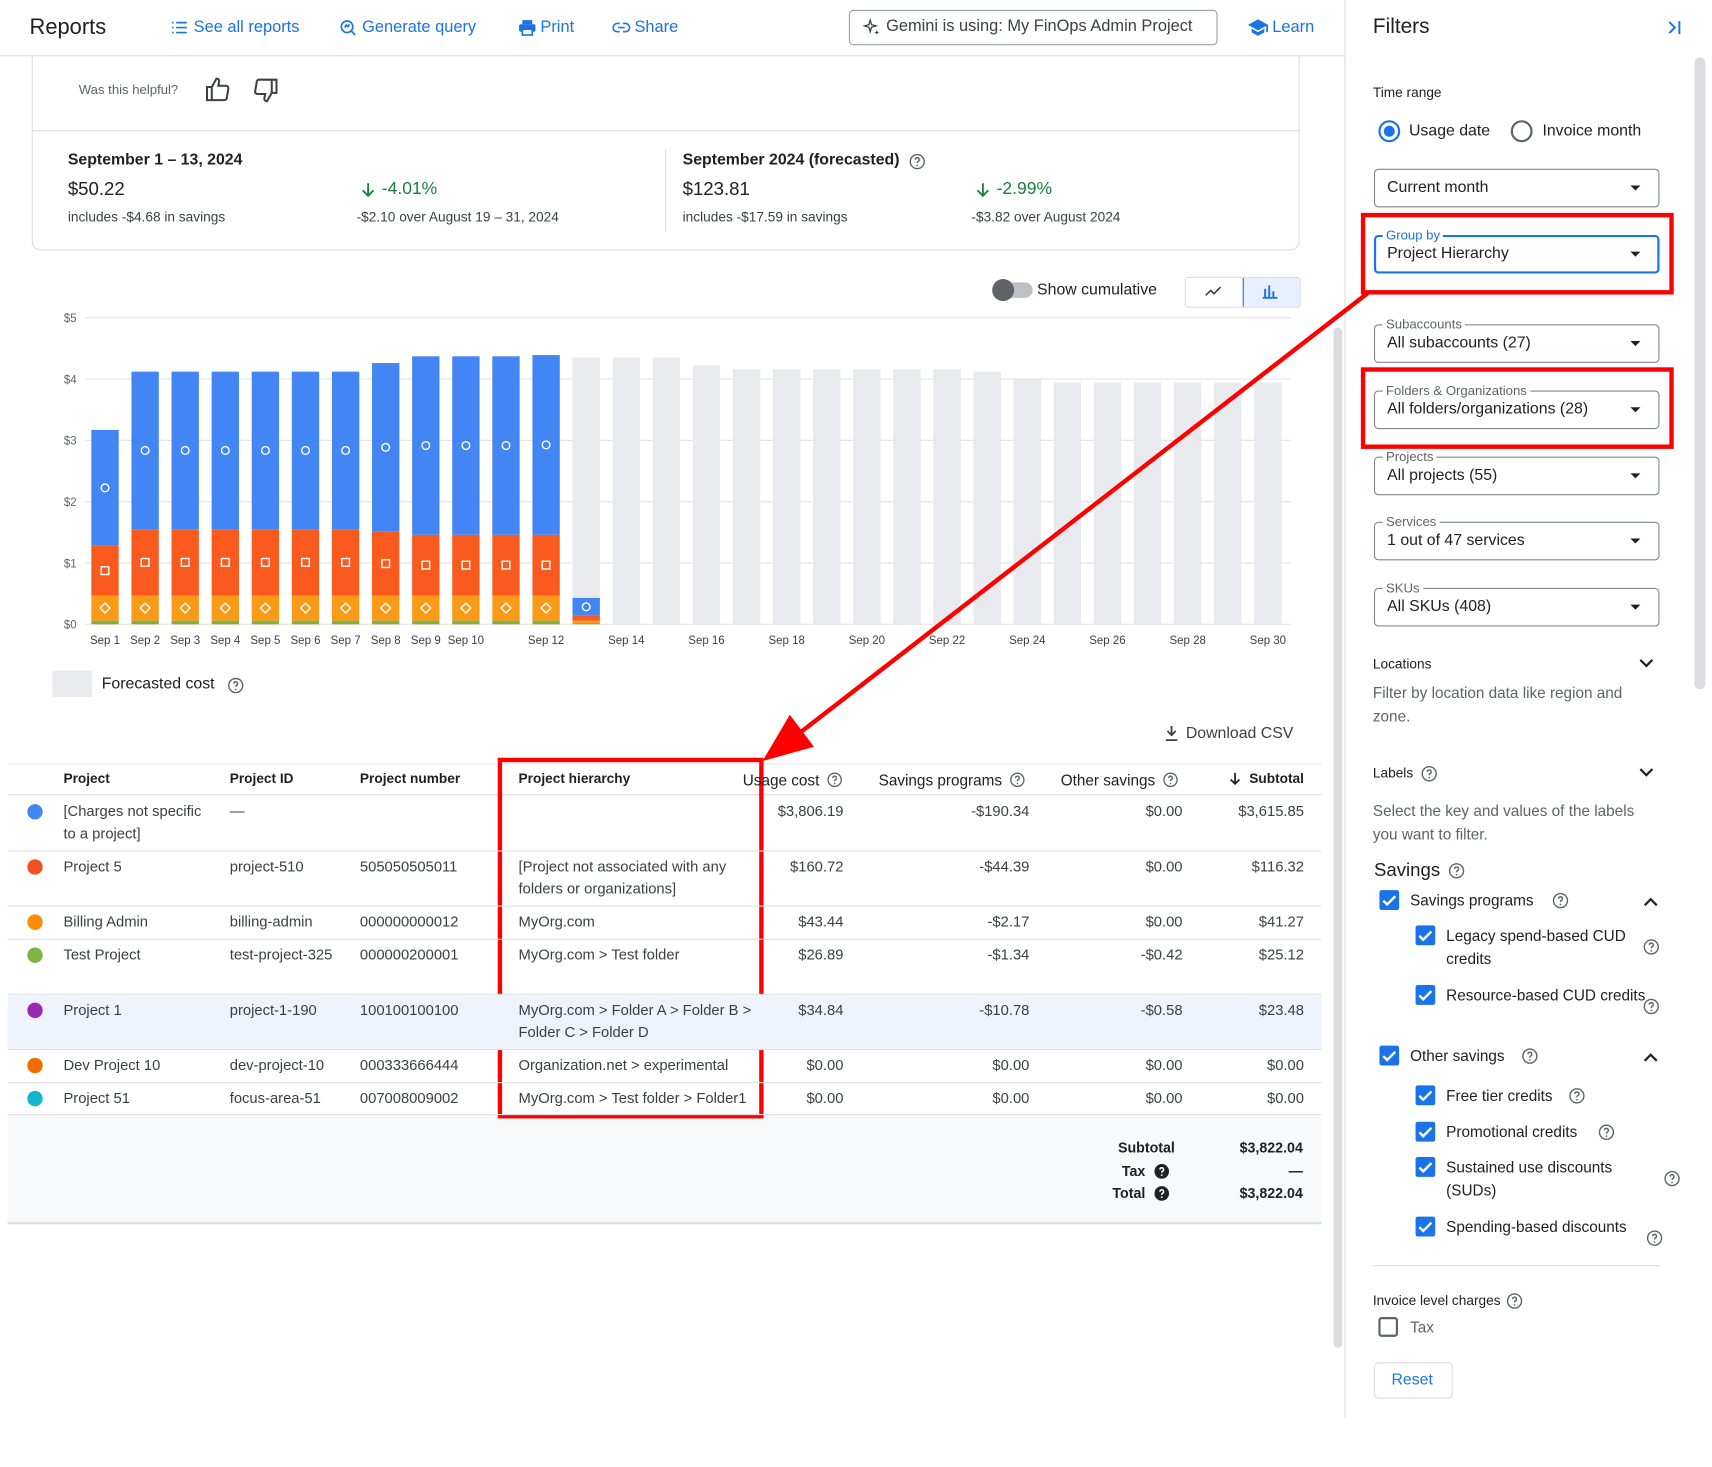 The width and height of the screenshot is (1712, 1467). What do you see at coordinates (1428, 773) in the screenshot?
I see `labels-help` at bounding box center [1428, 773].